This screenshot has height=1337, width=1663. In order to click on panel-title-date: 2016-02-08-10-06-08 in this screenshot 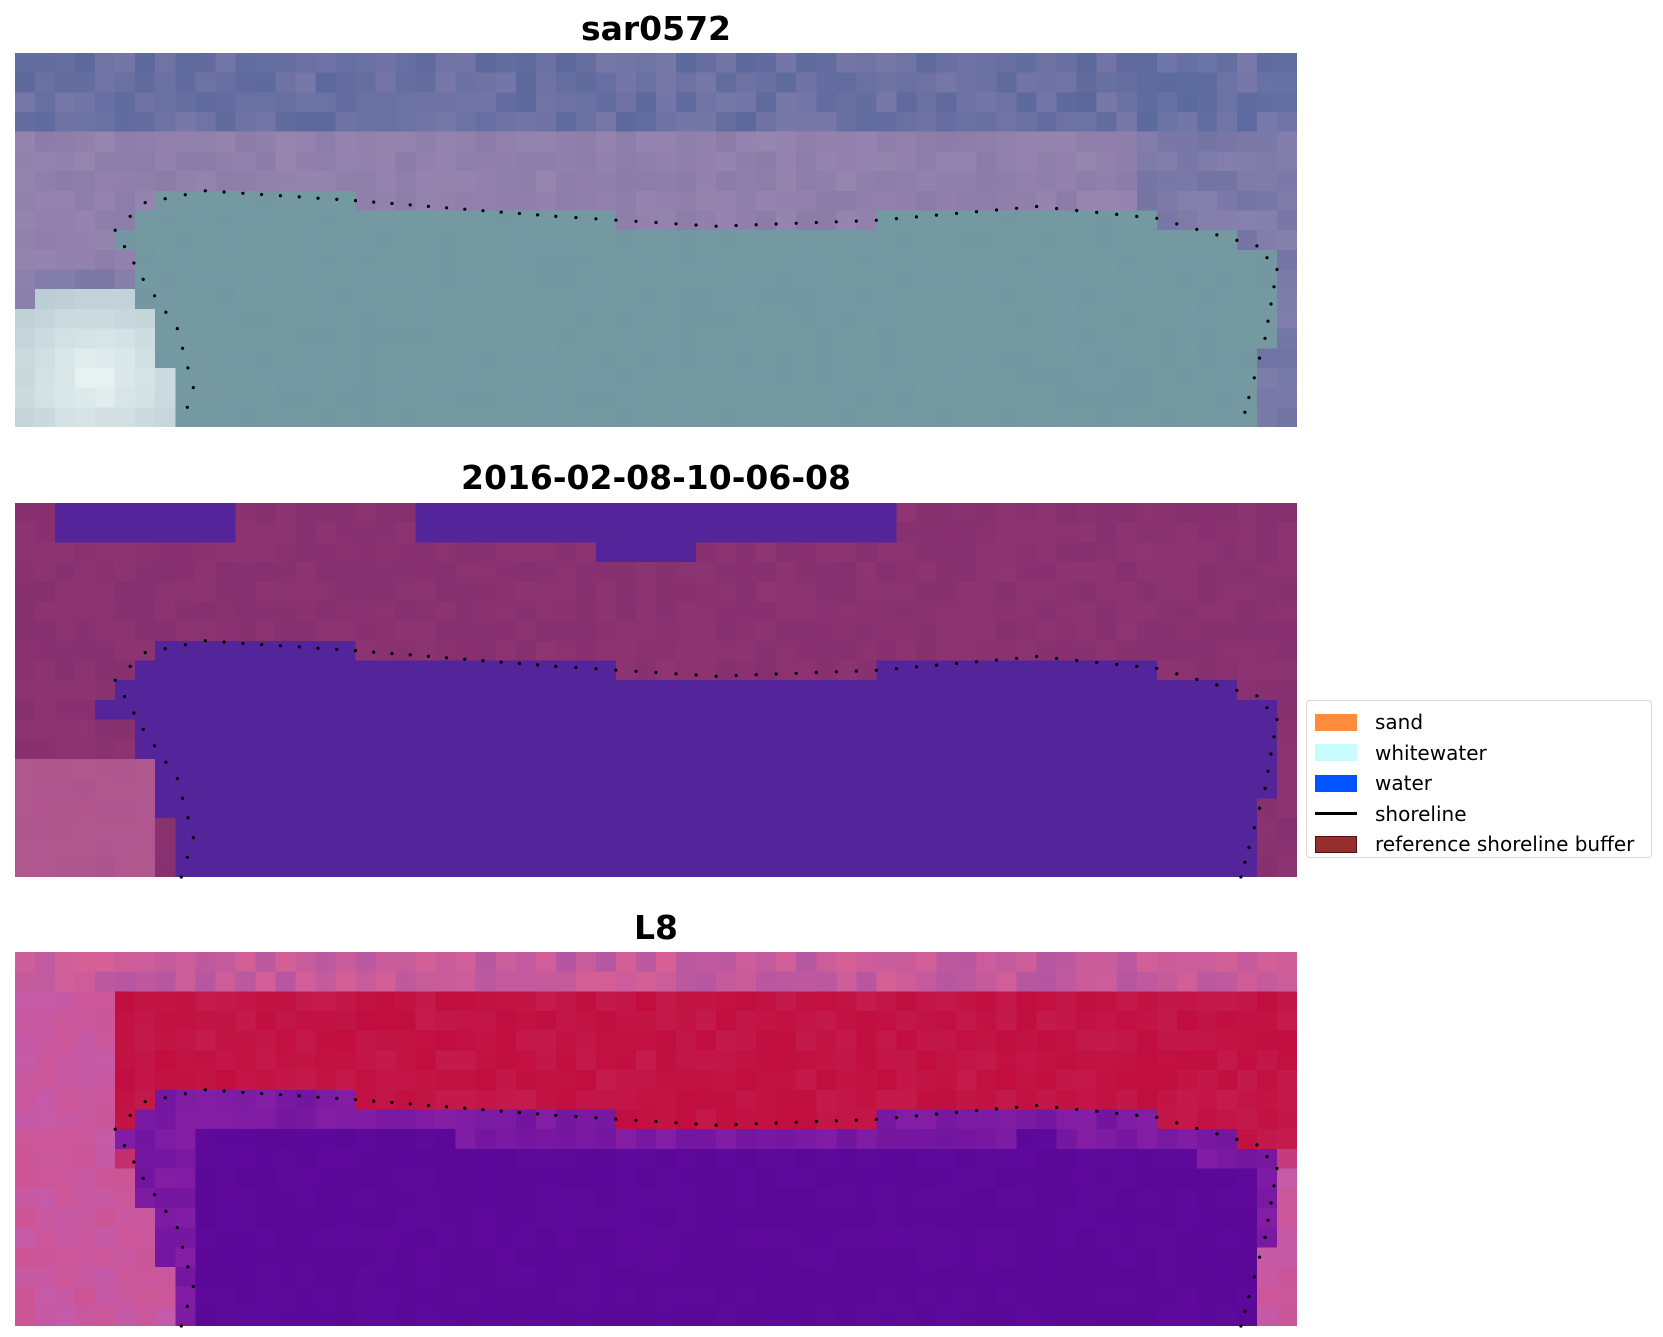, I will do `click(656, 477)`.